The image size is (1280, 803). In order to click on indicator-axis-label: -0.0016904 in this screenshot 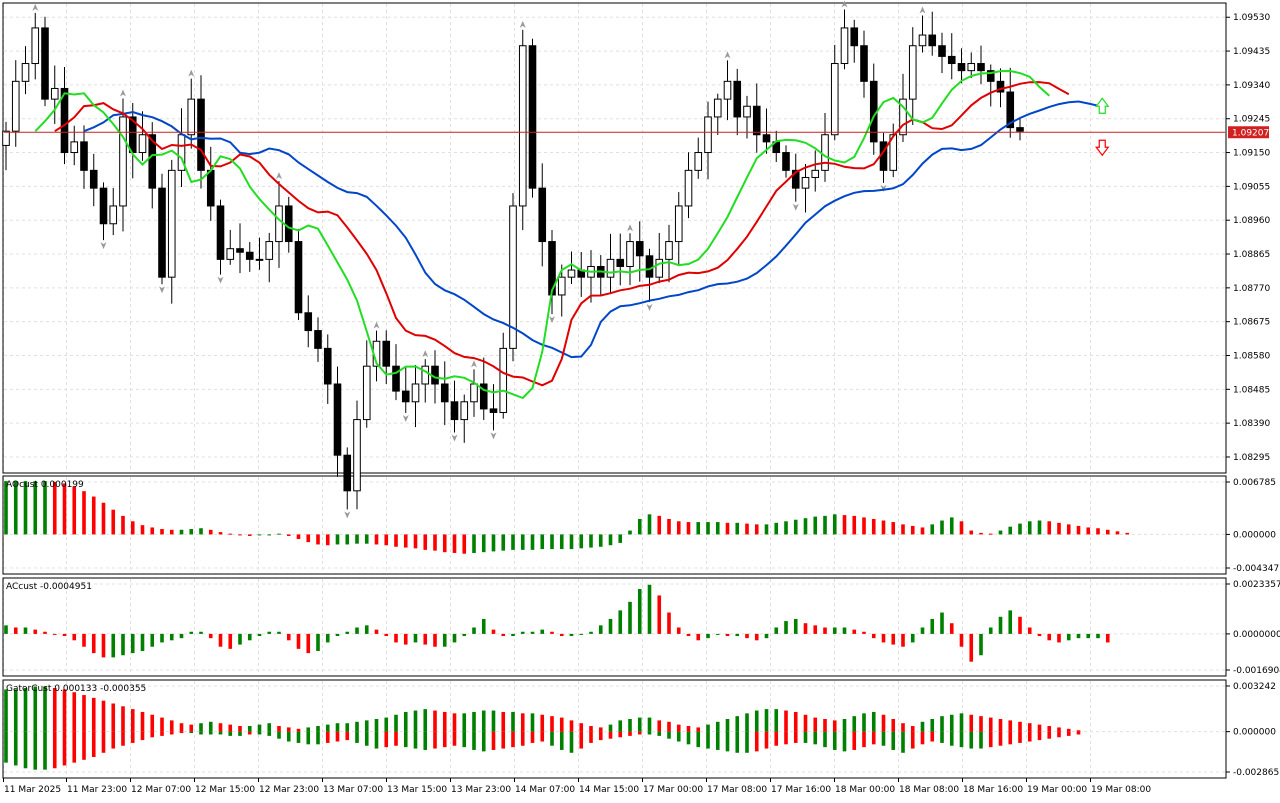, I will do `click(1256, 671)`.